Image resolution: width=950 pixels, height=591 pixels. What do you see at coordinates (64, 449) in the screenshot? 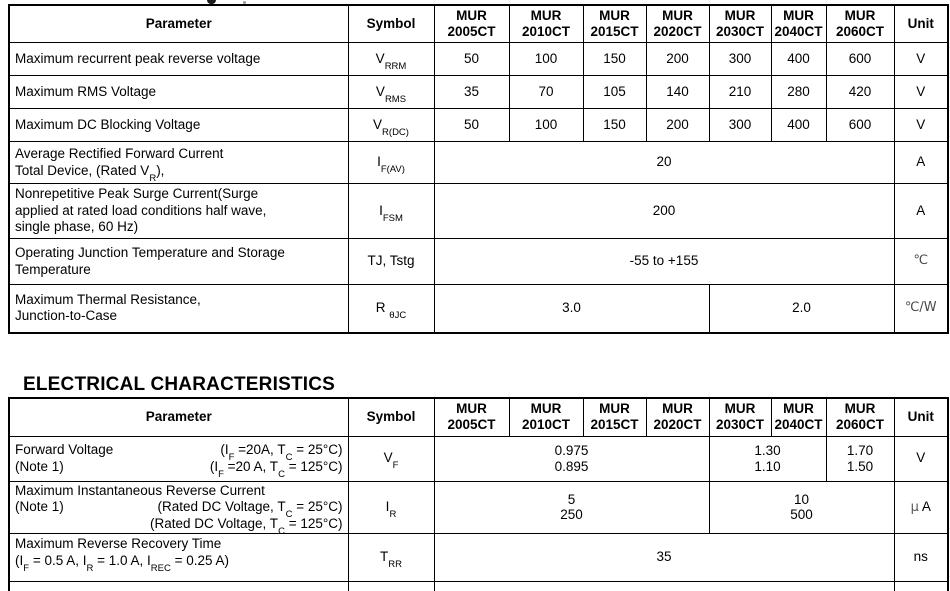
I see `param-text: Forward Voltage` at bounding box center [64, 449].